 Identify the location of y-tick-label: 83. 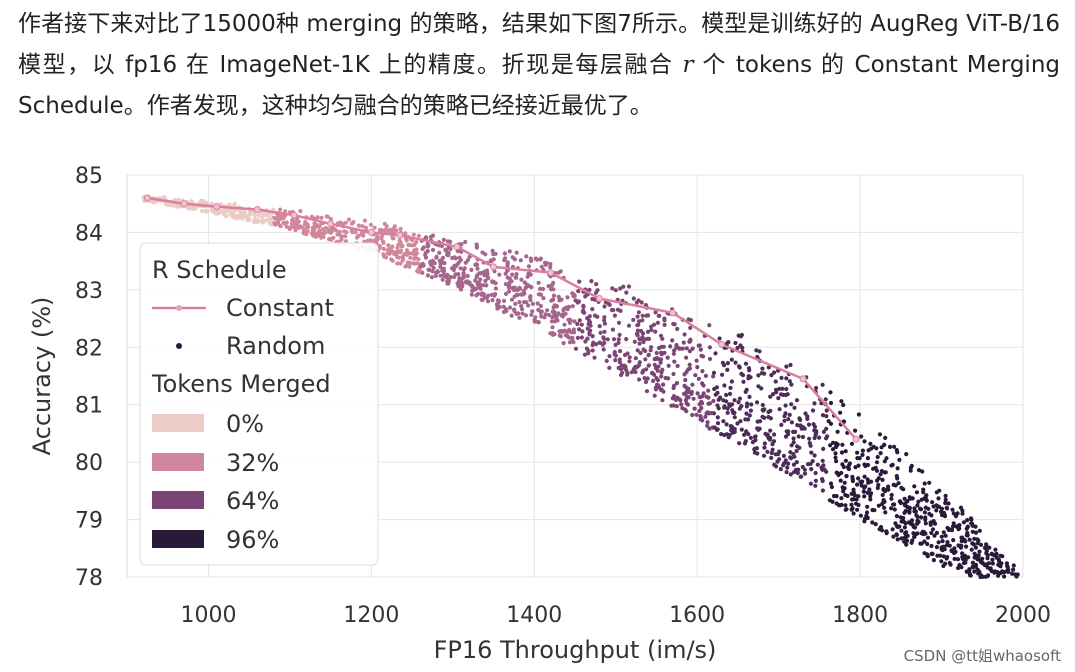
(89, 291).